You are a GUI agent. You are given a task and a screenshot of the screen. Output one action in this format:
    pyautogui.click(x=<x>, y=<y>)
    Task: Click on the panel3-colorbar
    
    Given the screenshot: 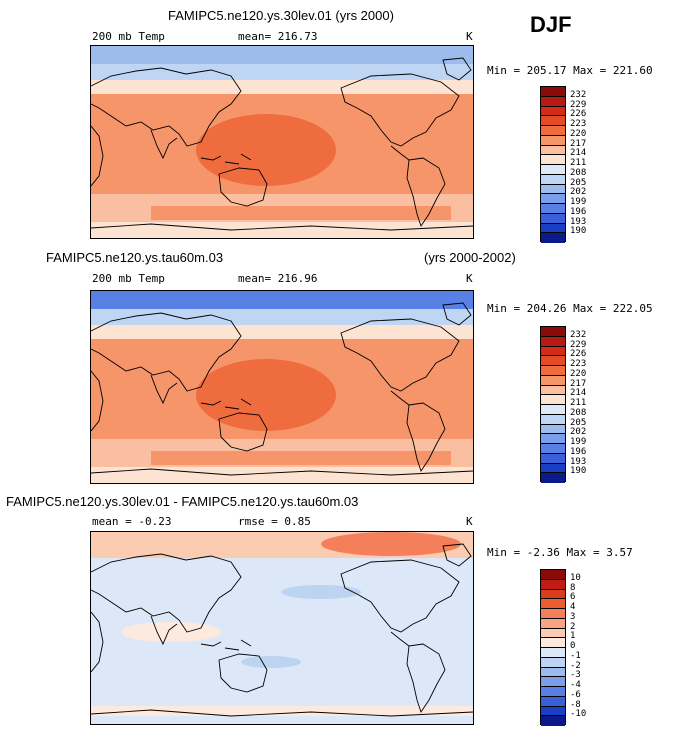 What is the action you would take?
    pyautogui.click(x=553, y=647)
    